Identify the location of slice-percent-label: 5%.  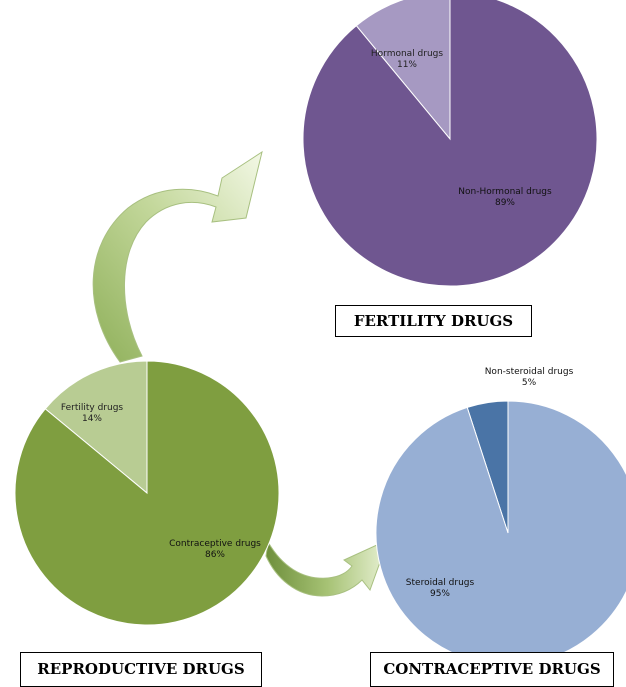
(529, 383).